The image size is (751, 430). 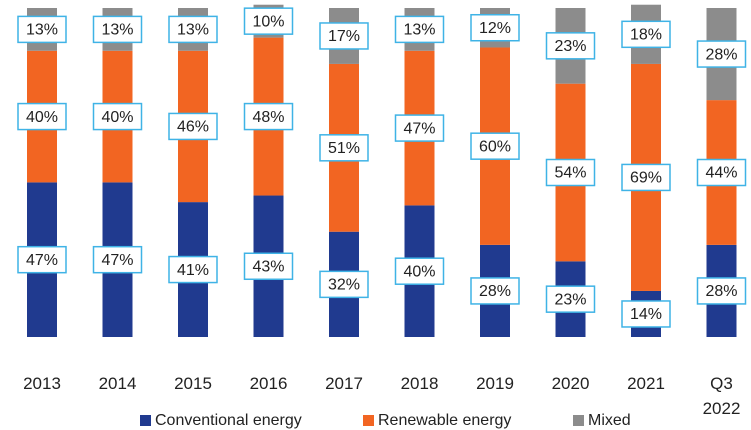 I want to click on value-label: 41%, so click(x=193, y=270).